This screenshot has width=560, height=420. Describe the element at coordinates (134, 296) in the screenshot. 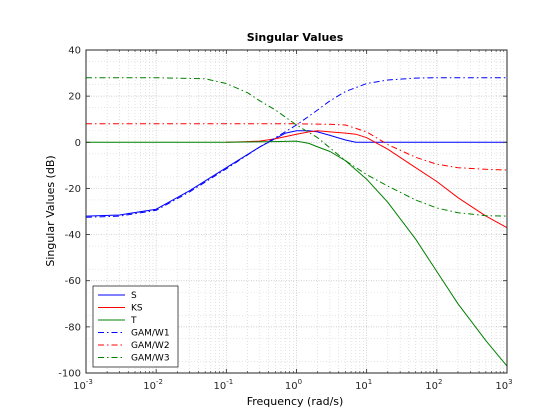

I see `legend-label: S` at that location.